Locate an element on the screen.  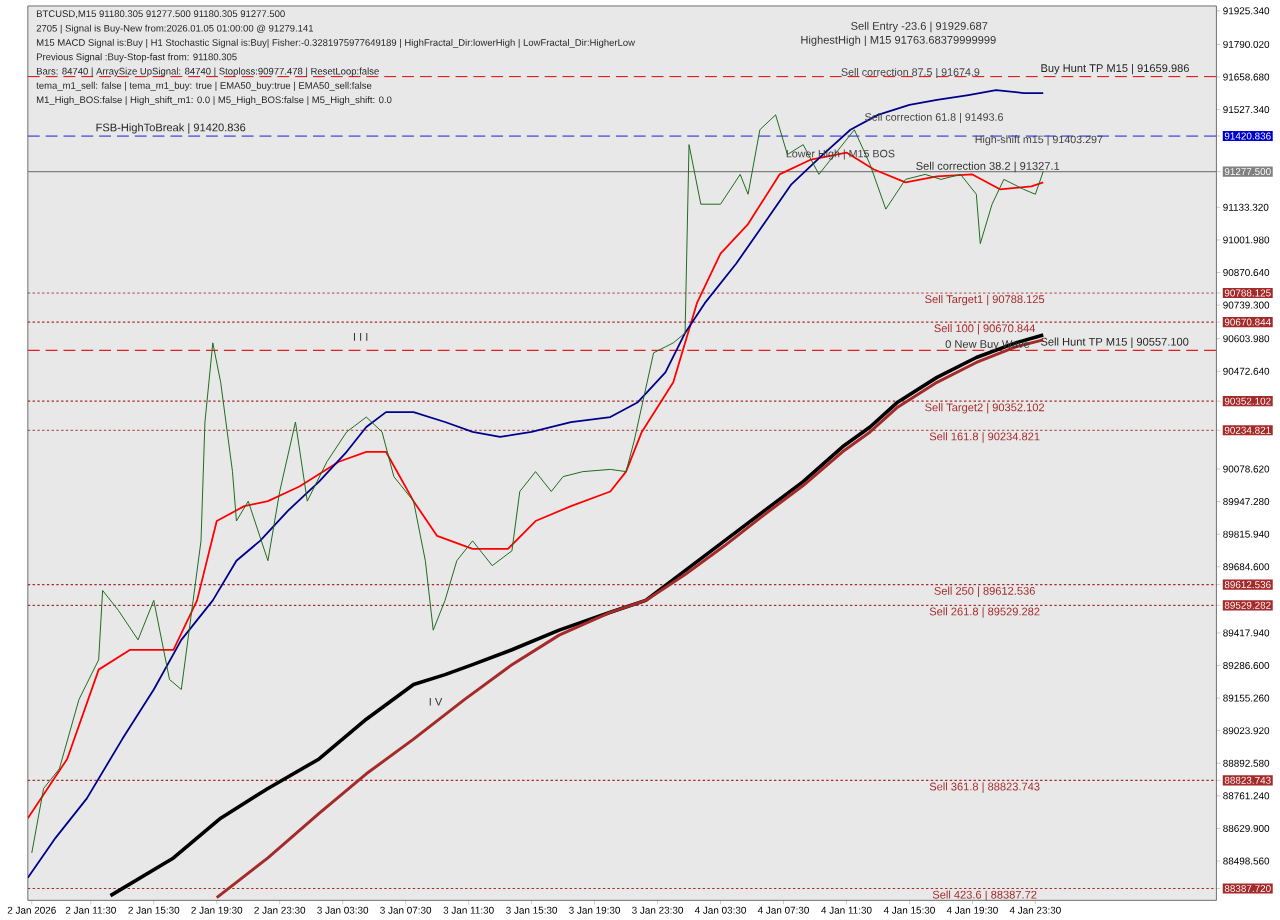
y-tick-label: 89815.940 is located at coordinates (1246, 534).